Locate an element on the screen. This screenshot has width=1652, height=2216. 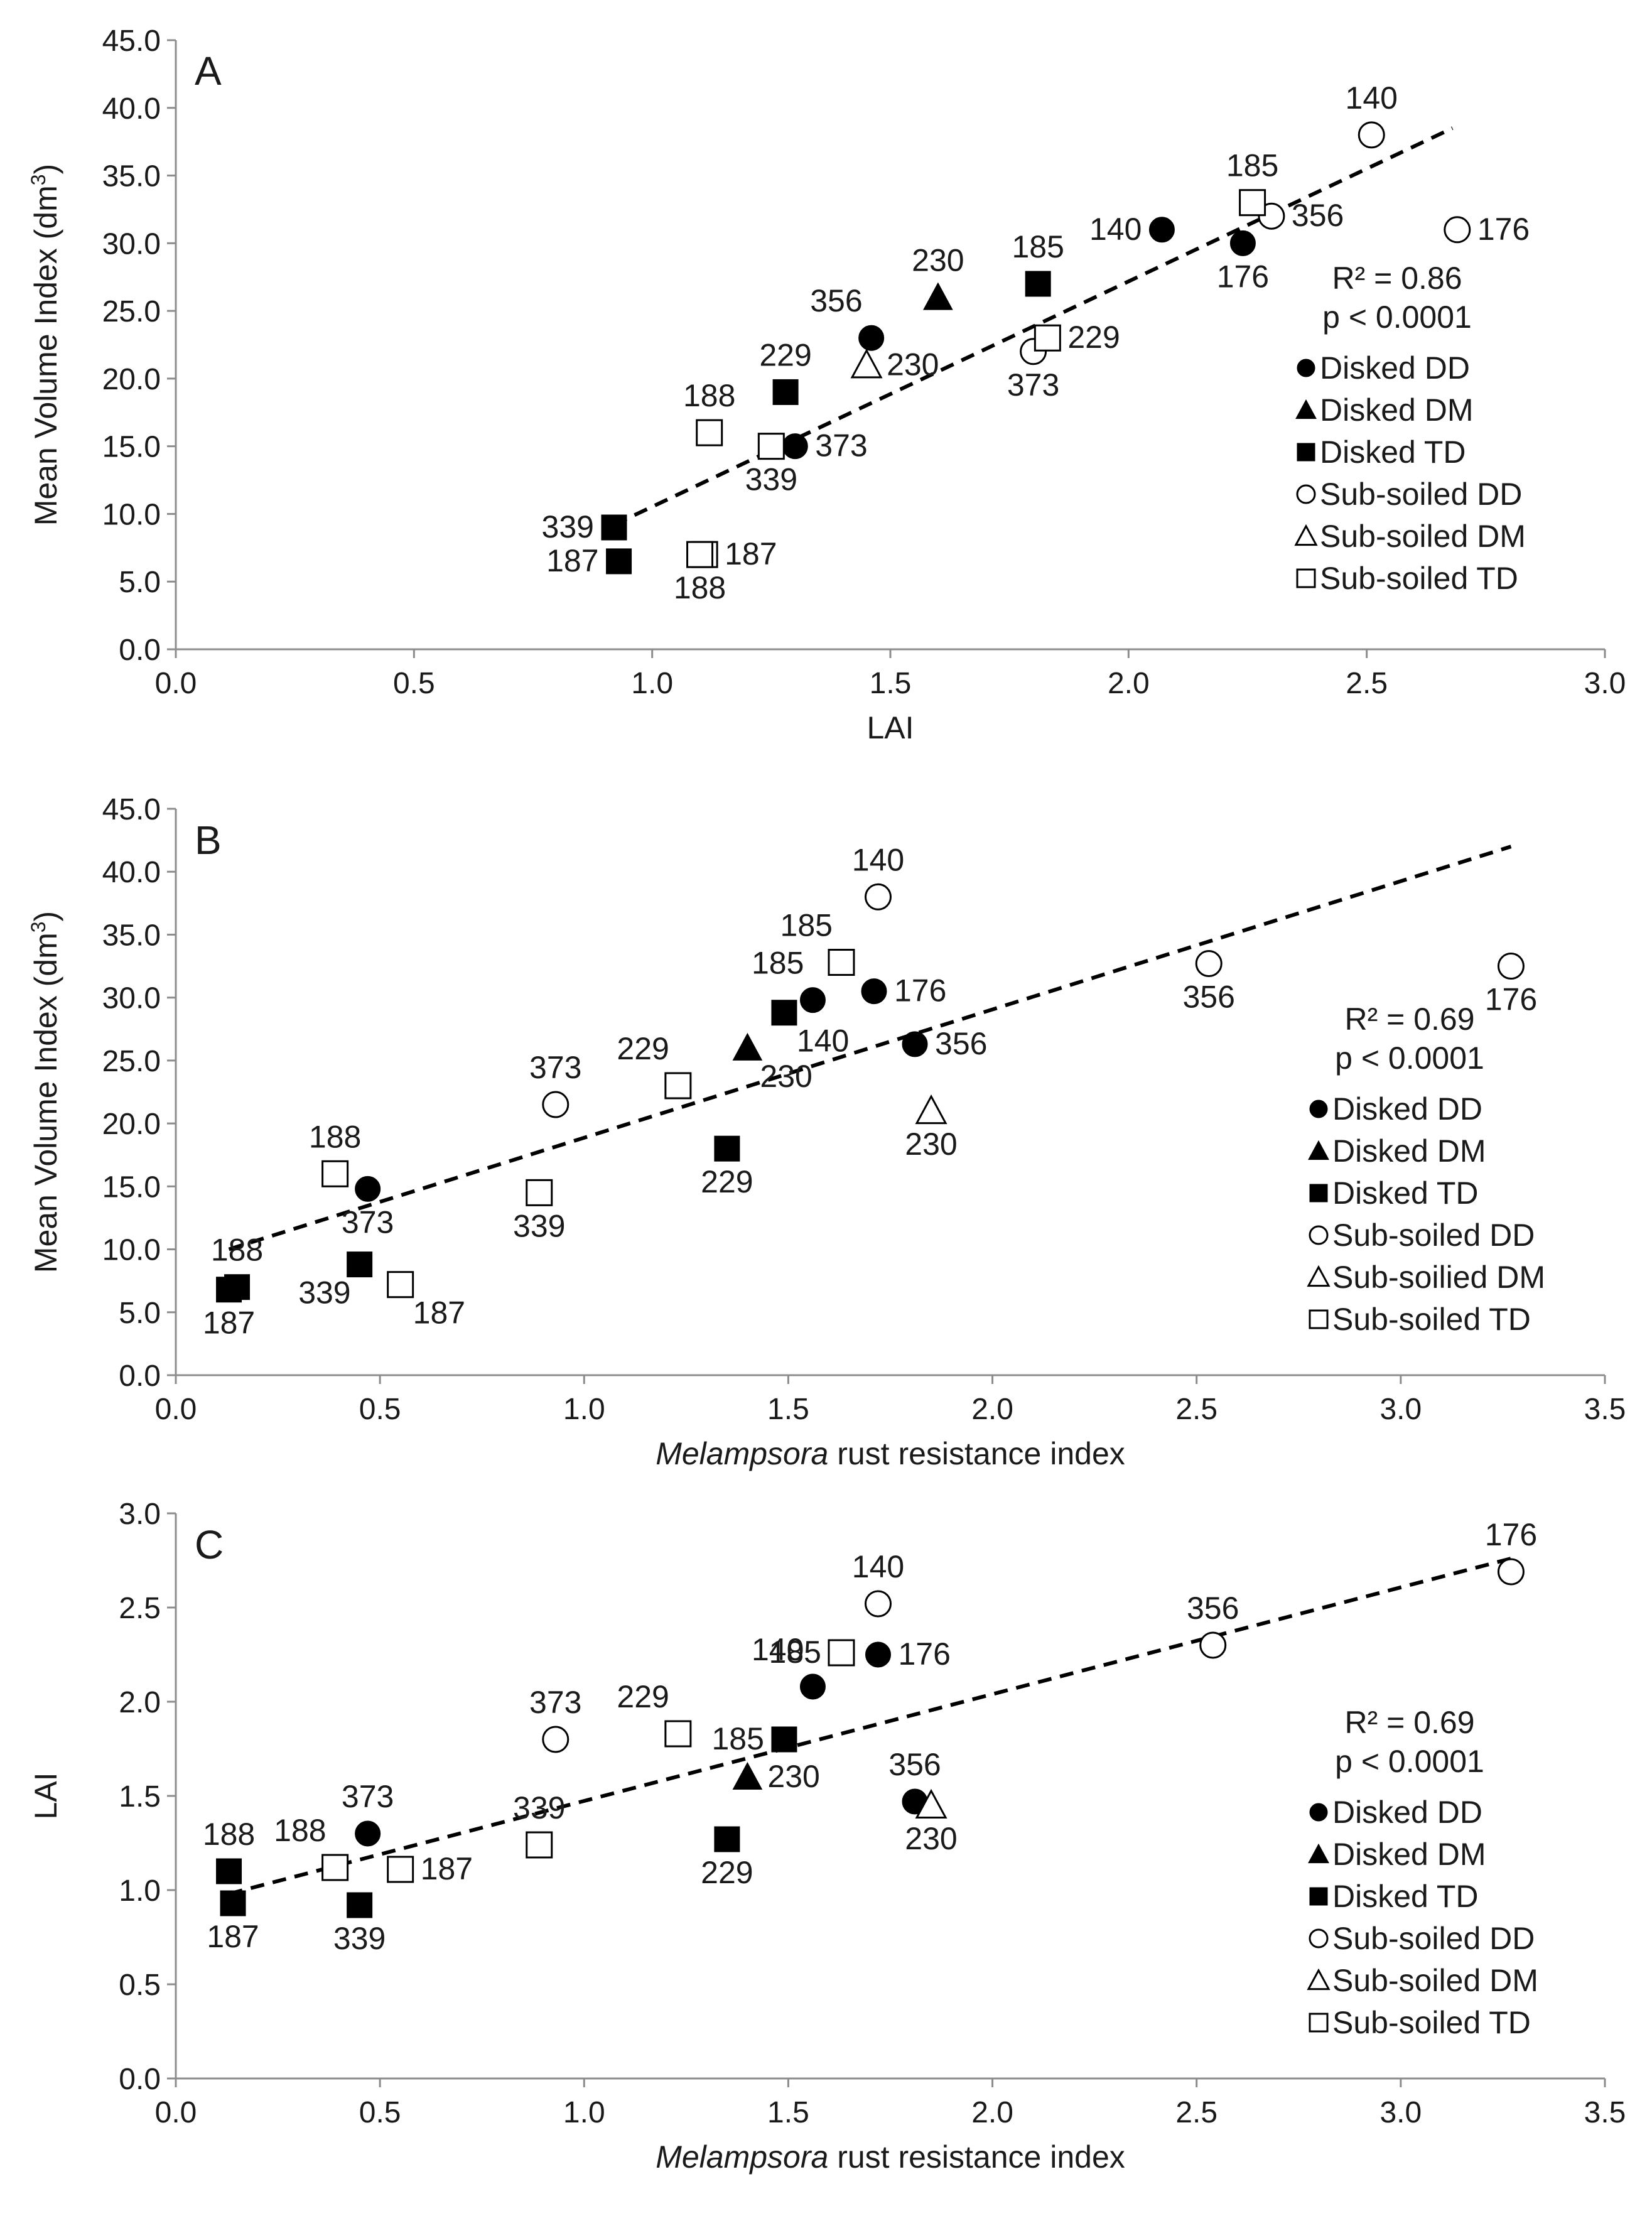
r-squared-label: R² = 0.69 is located at coordinates (1409, 1019).